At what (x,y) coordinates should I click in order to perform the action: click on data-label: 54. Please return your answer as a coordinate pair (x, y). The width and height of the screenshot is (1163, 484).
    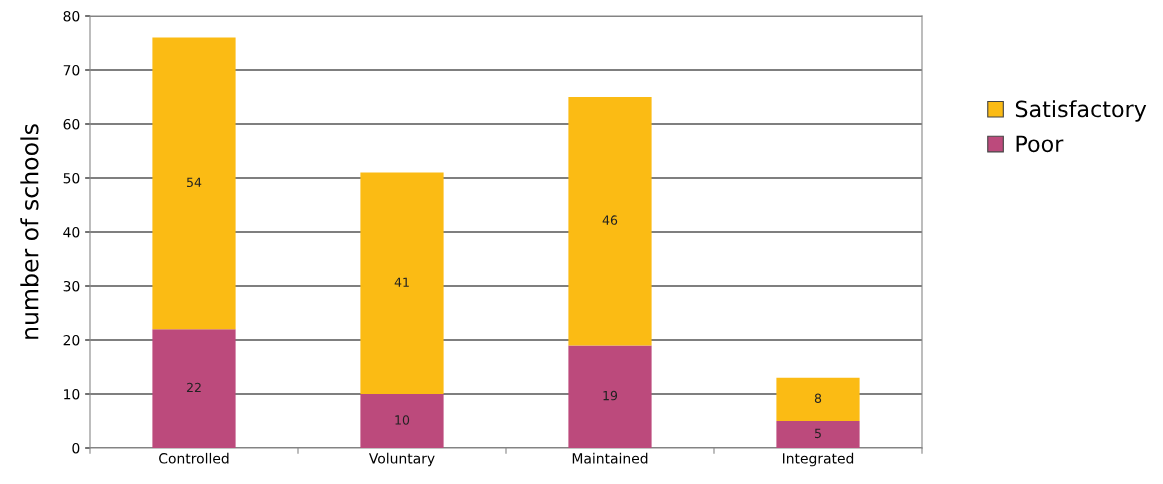
    Looking at the image, I should click on (194, 182).